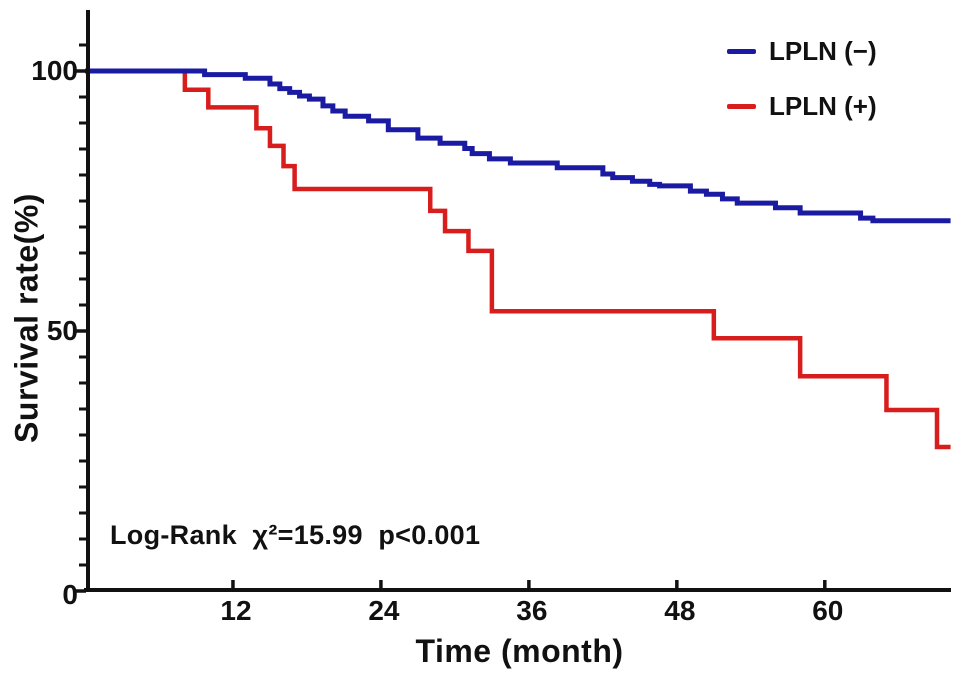 Image resolution: width=970 pixels, height=685 pixels. Describe the element at coordinates (823, 105) in the screenshot. I see `legend-label-lpln-positive: LPLN (+)` at that location.